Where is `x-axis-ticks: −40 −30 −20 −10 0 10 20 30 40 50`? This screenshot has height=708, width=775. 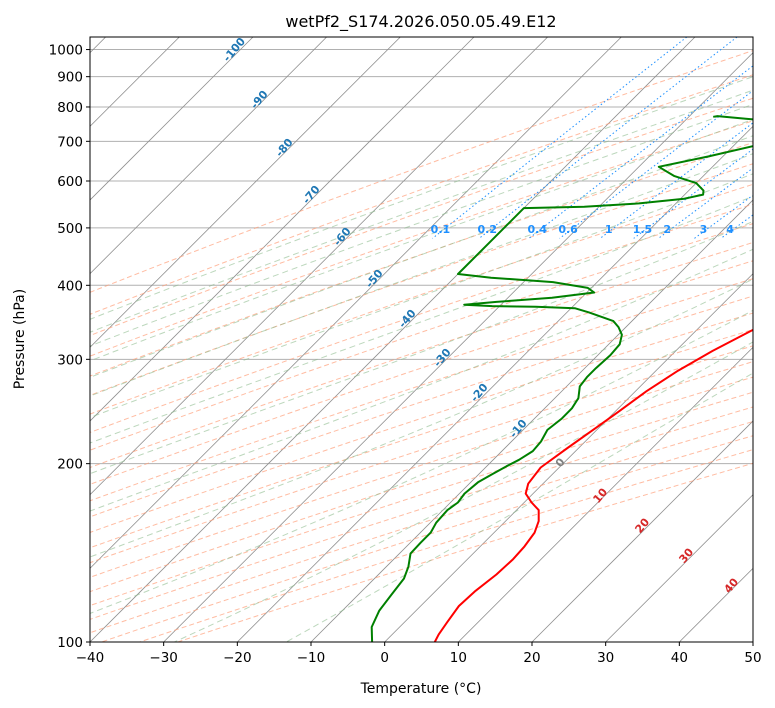
x-axis-ticks: −40 −30 −20 −10 0 10 20 30 40 50 is located at coordinates (419, 654).